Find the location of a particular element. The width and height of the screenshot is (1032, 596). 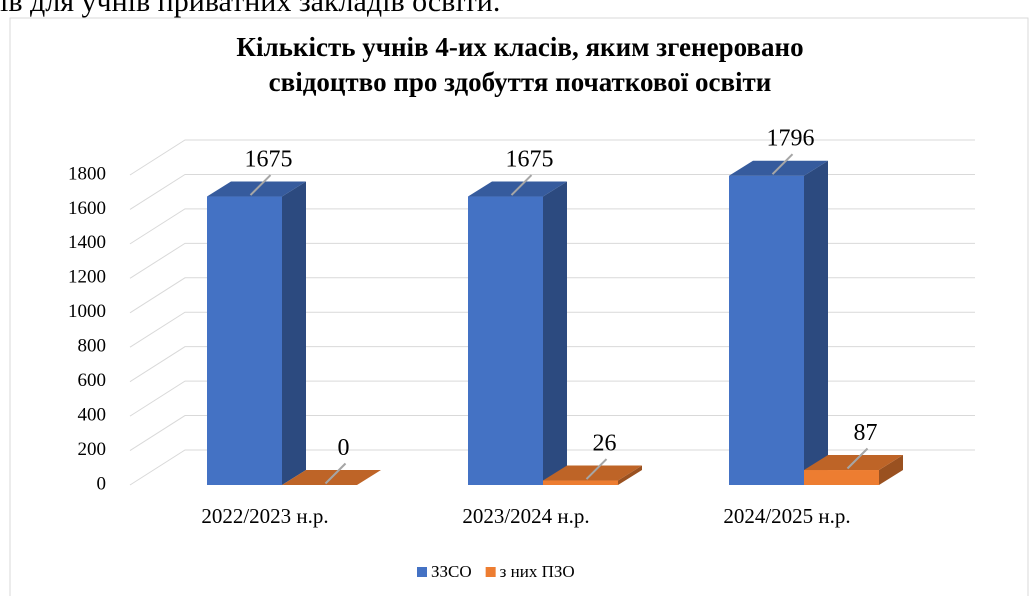

y-tick-label: 0 is located at coordinates (102, 483).